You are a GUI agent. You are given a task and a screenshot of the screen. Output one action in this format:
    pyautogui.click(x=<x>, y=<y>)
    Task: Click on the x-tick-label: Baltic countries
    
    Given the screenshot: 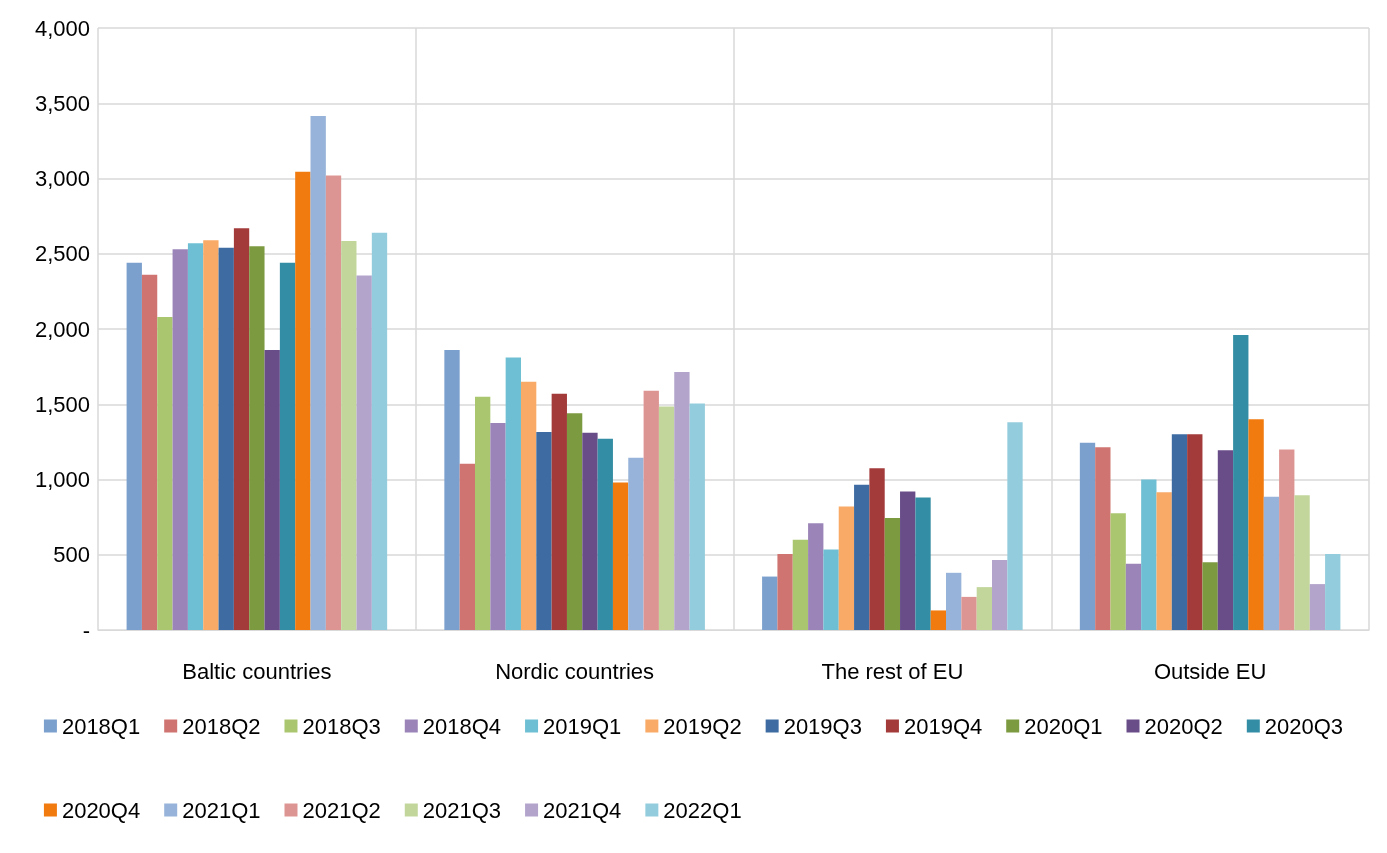 What is the action you would take?
    pyautogui.click(x=257, y=671)
    